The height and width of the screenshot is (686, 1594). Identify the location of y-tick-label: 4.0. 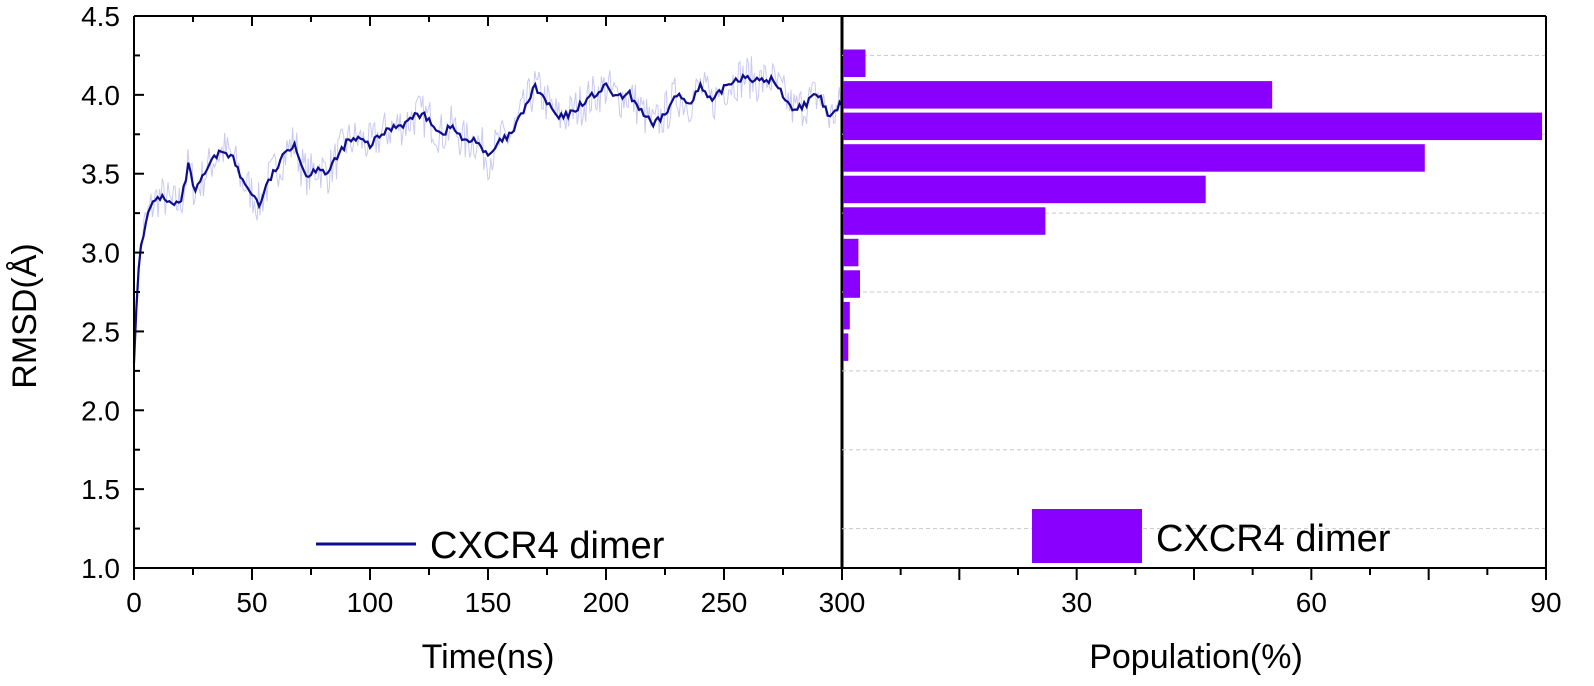
(100, 95).